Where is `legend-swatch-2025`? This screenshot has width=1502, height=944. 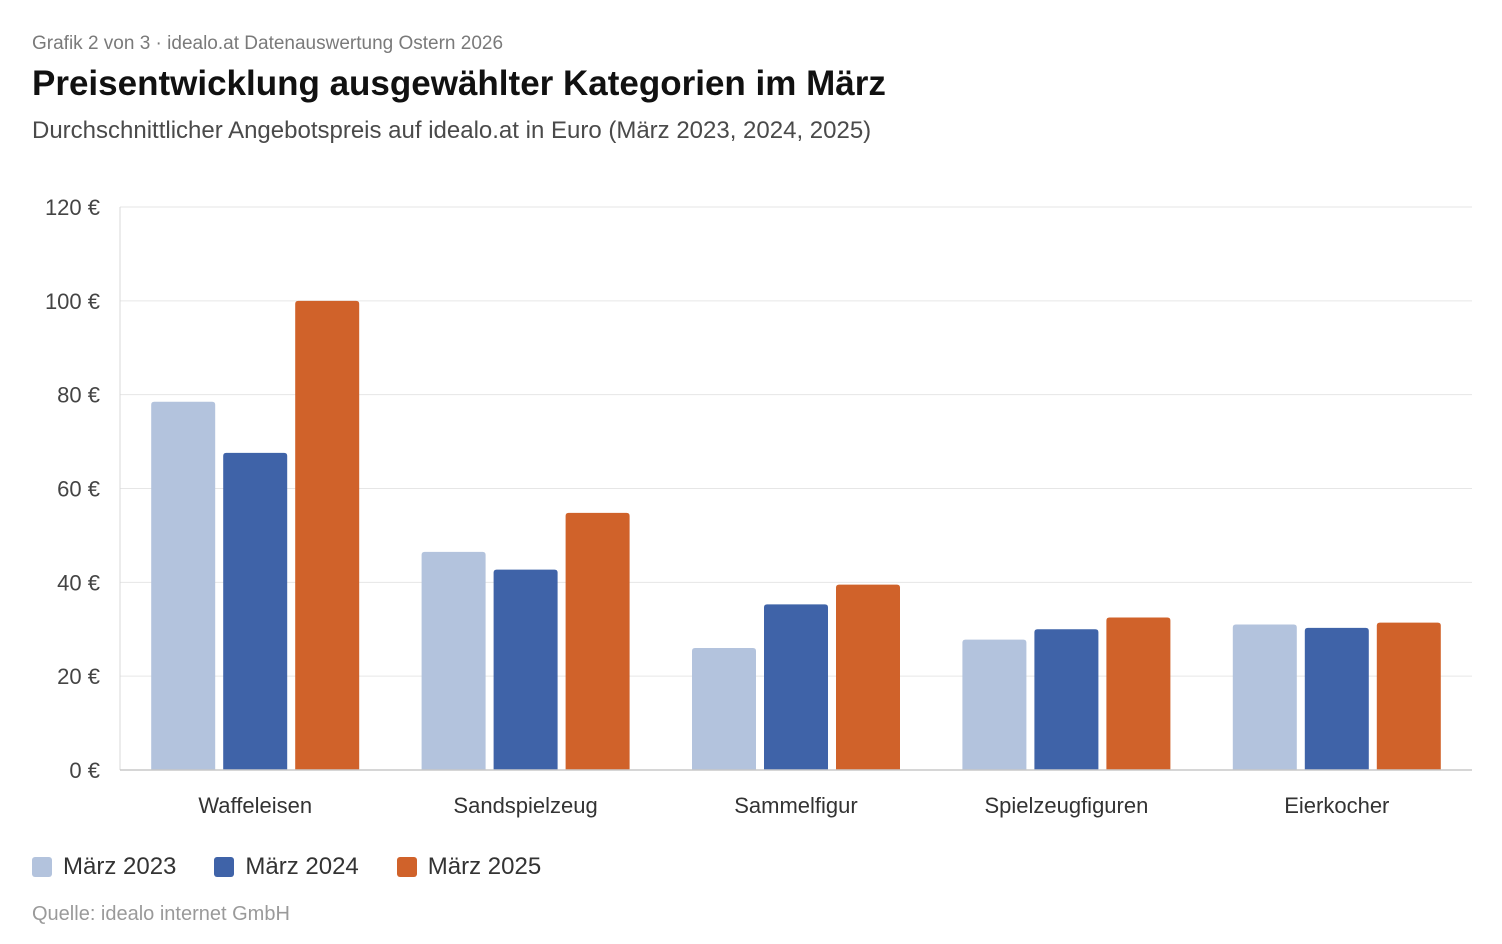 legend-swatch-2025 is located at coordinates (406, 867).